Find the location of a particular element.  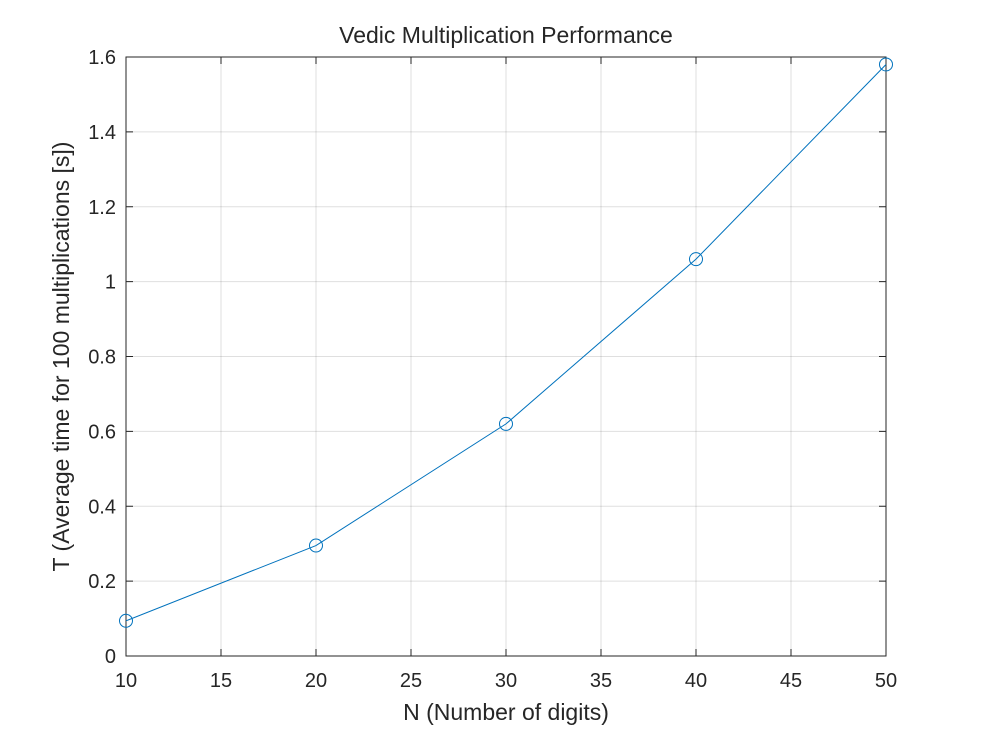

x-tick-label: 15 is located at coordinates (221, 681).